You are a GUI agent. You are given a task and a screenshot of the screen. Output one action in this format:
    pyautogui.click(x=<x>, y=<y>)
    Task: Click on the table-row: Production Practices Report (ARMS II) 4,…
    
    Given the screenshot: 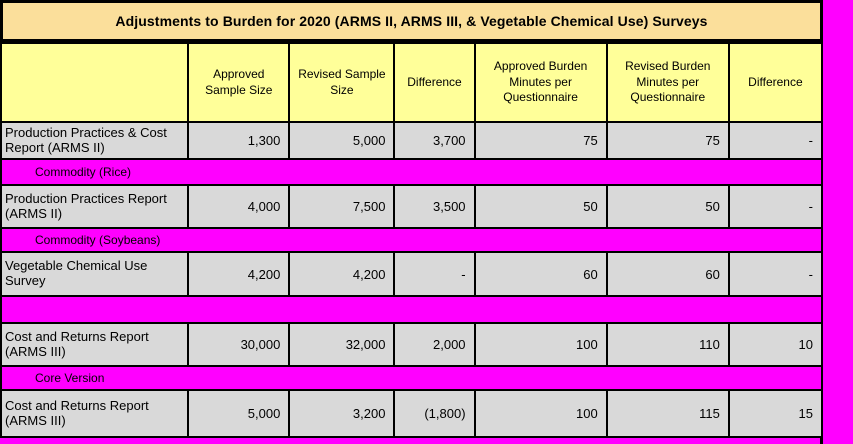 What is the action you would take?
    pyautogui.click(x=412, y=206)
    